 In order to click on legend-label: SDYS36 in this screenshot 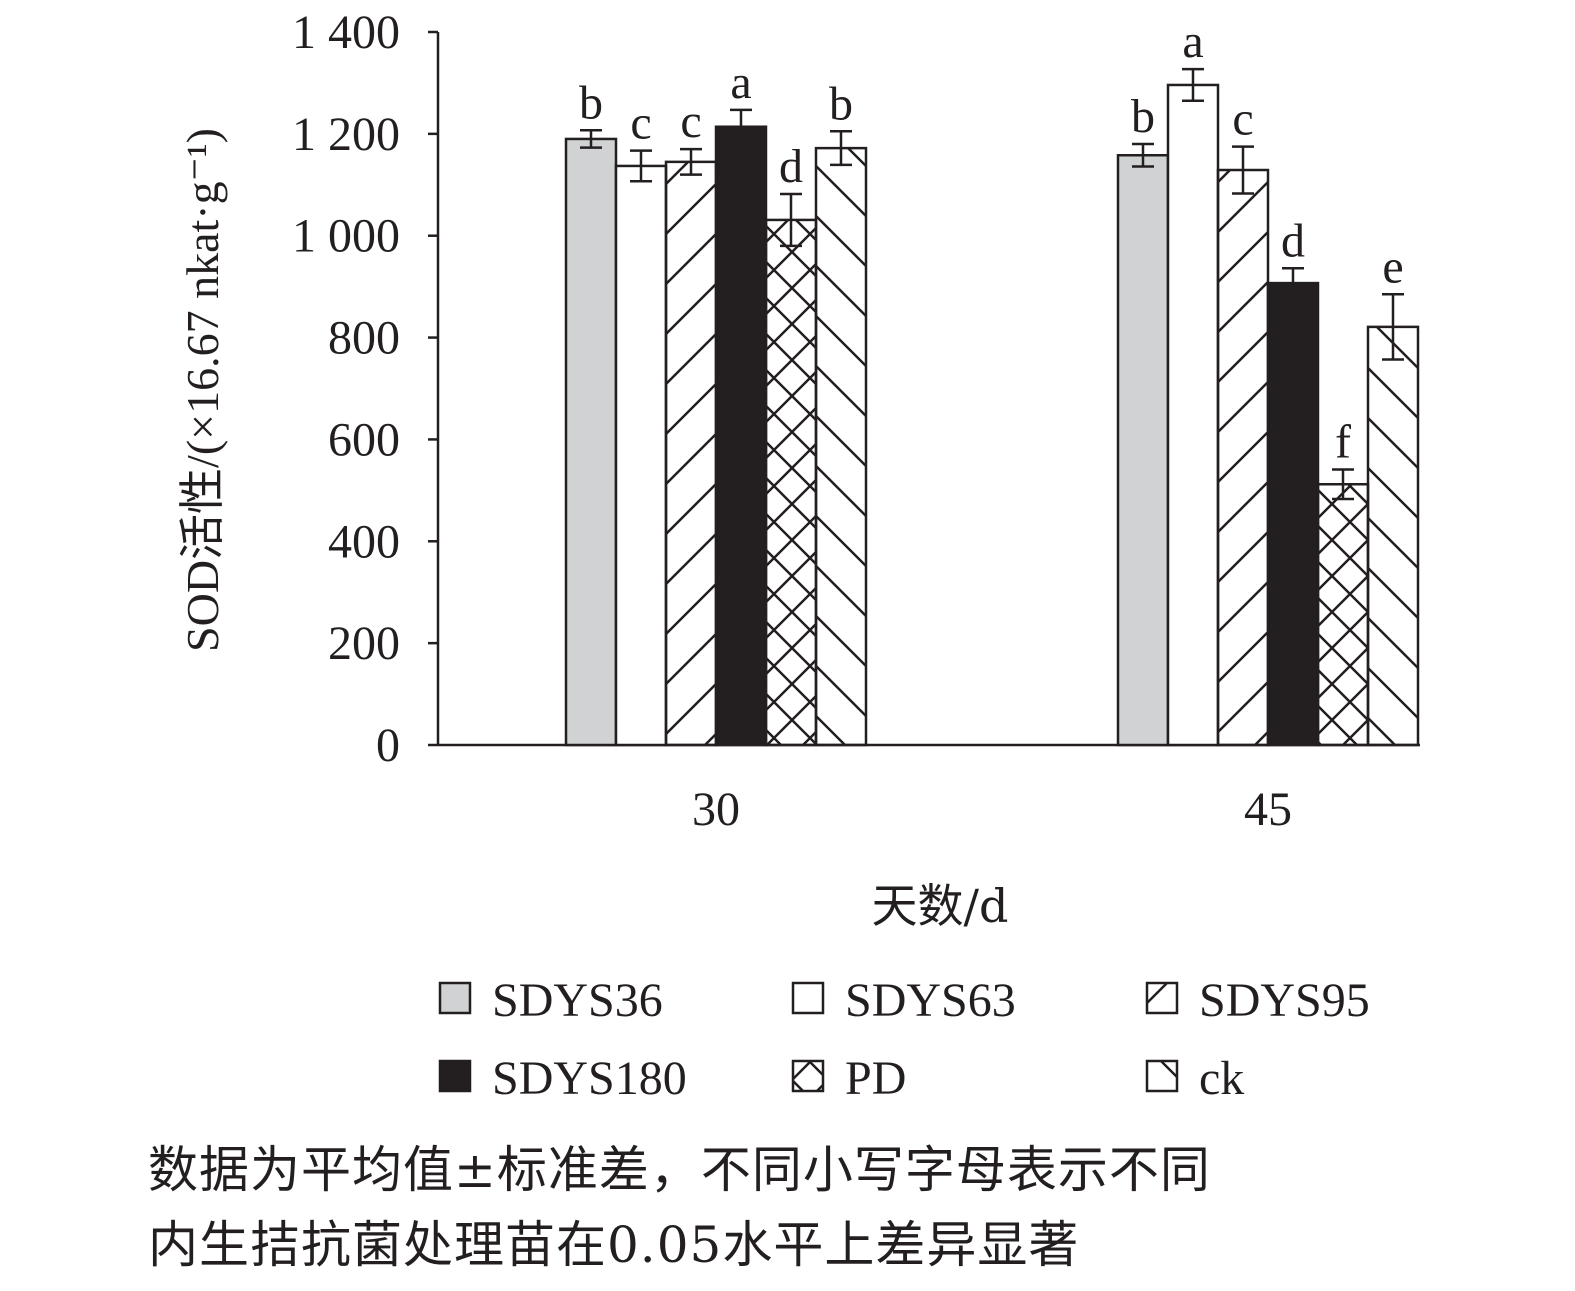, I will do `click(577, 1000)`.